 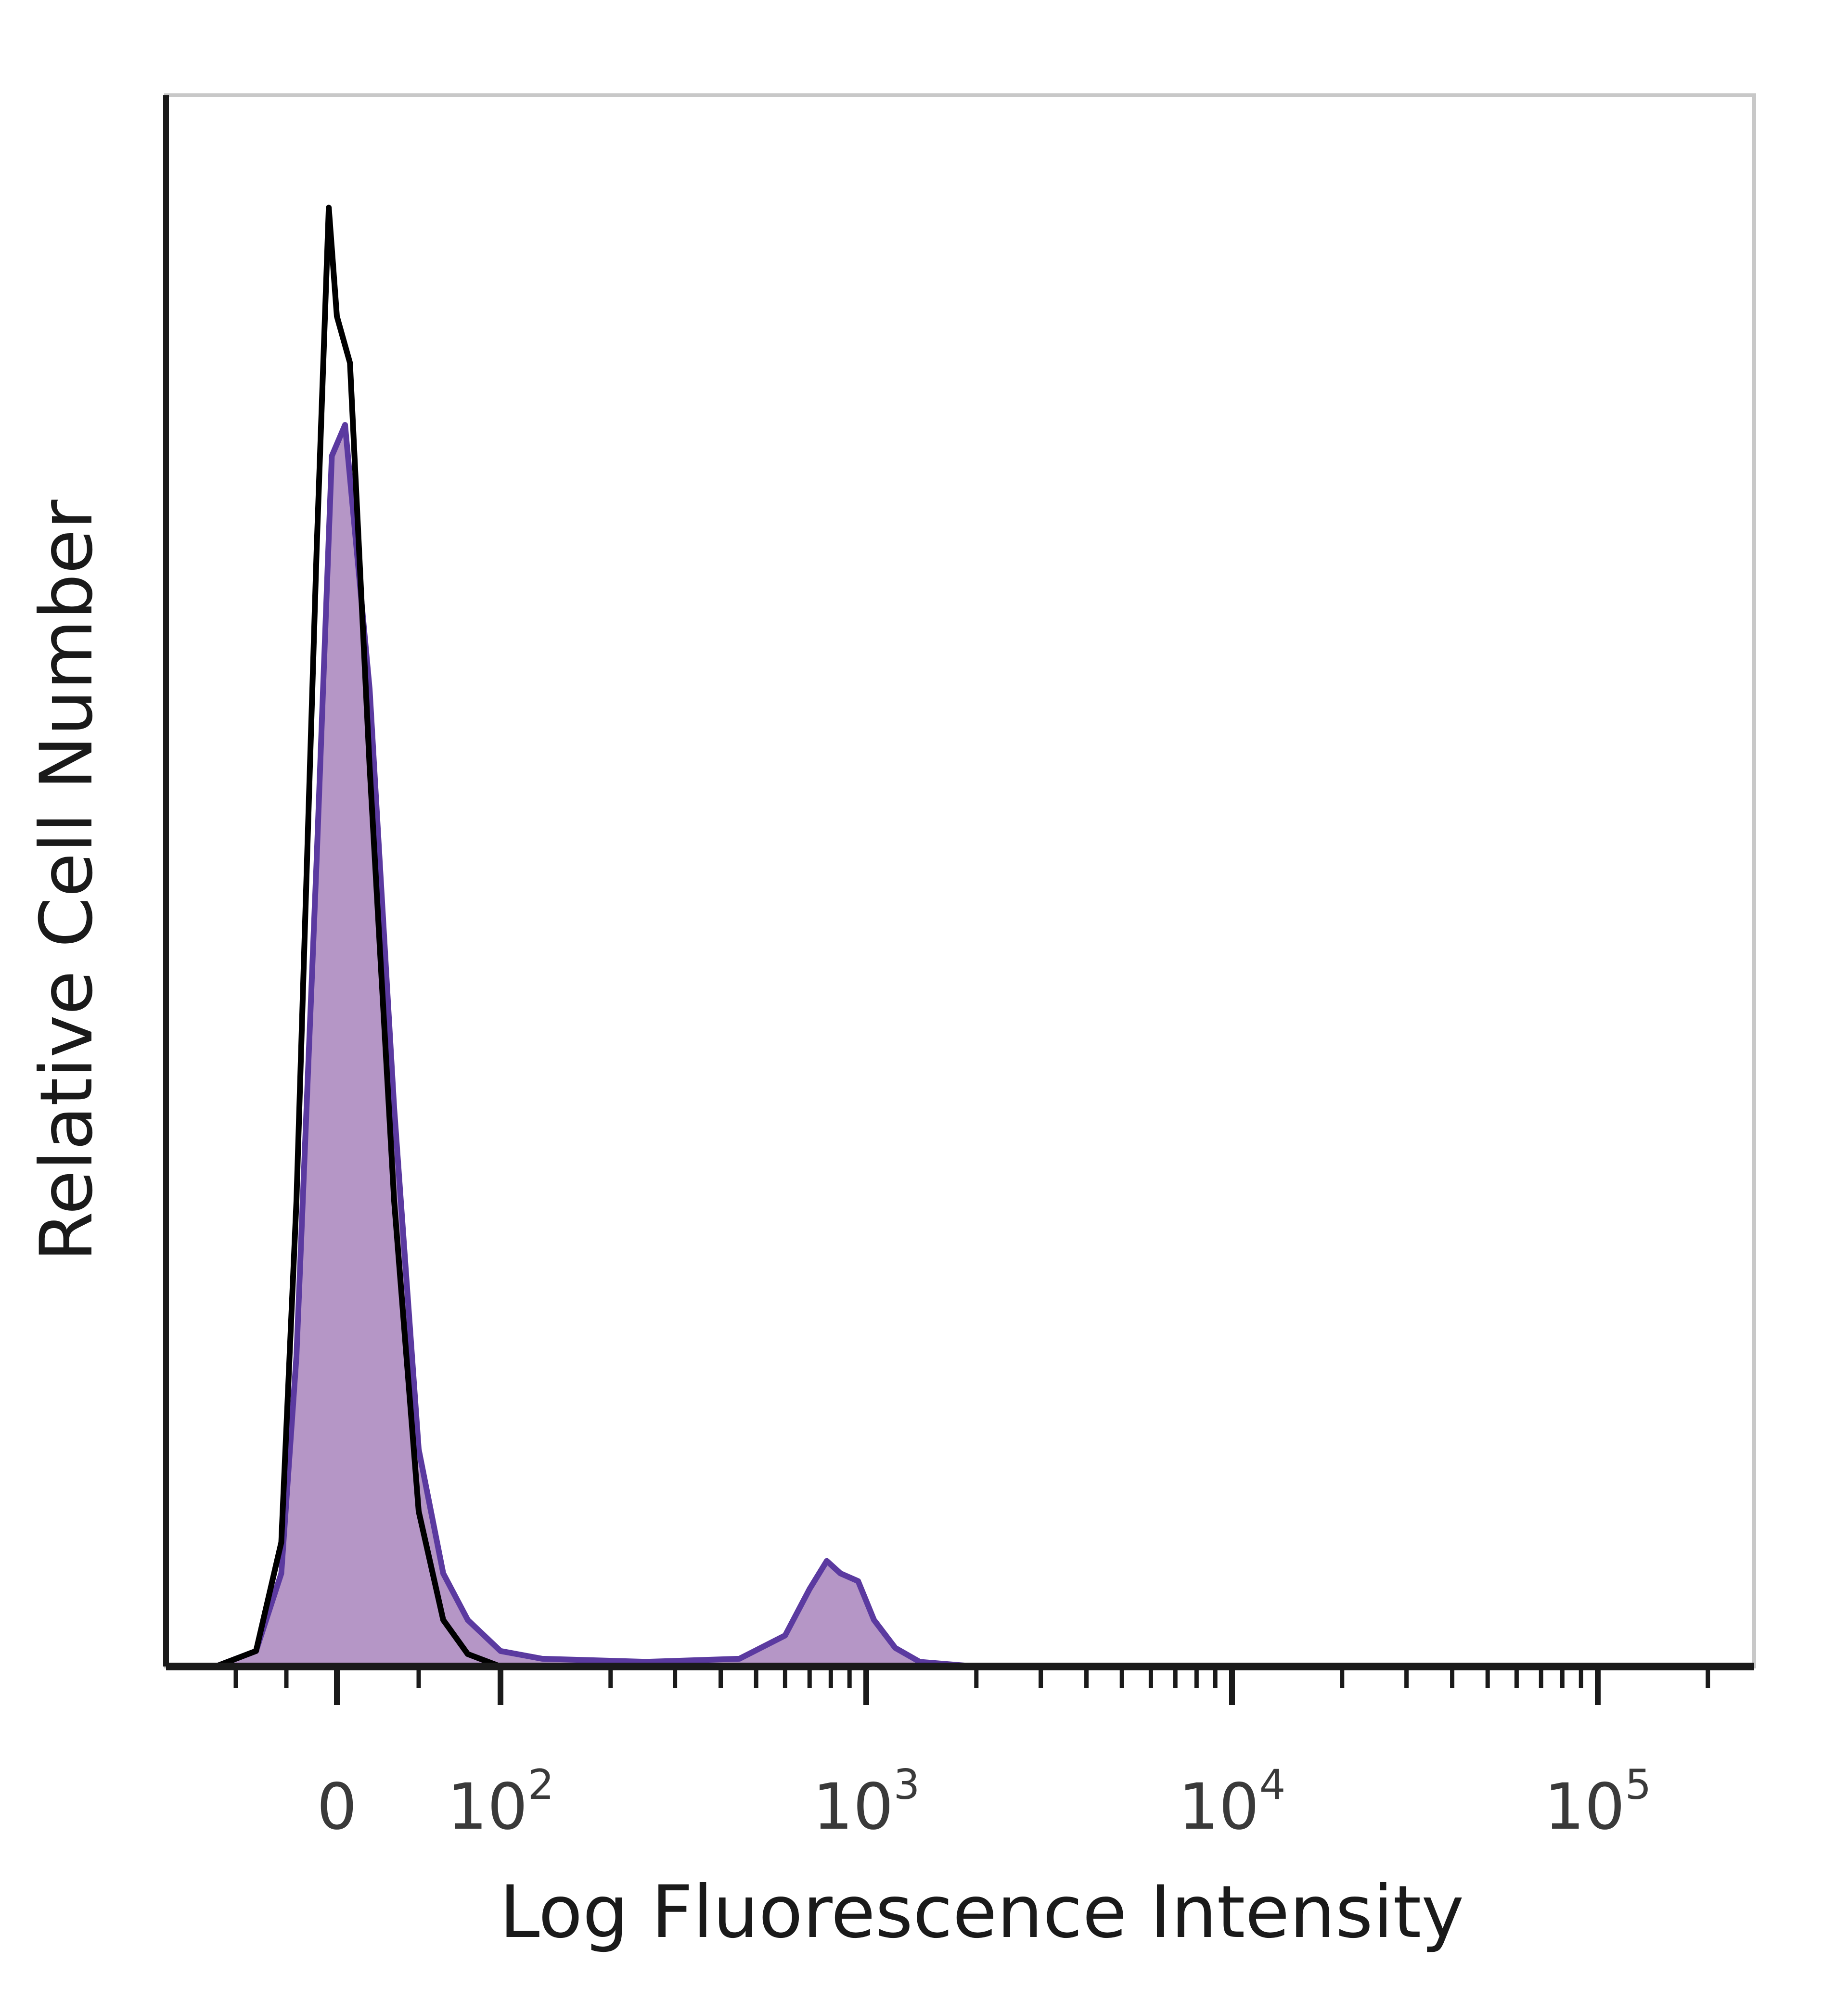 I want to click on y-axis-title: Relative Cell Number, so click(x=67, y=881).